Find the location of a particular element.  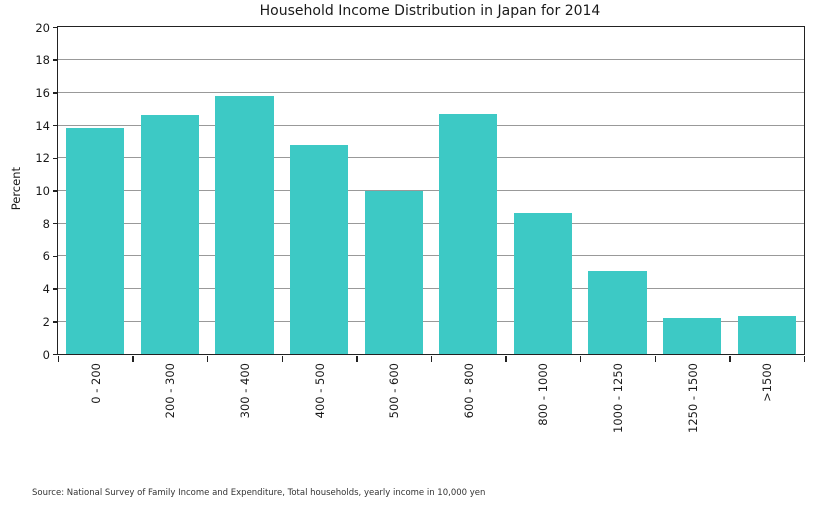

ytick-label-18: 18 is located at coordinates (42, 60).